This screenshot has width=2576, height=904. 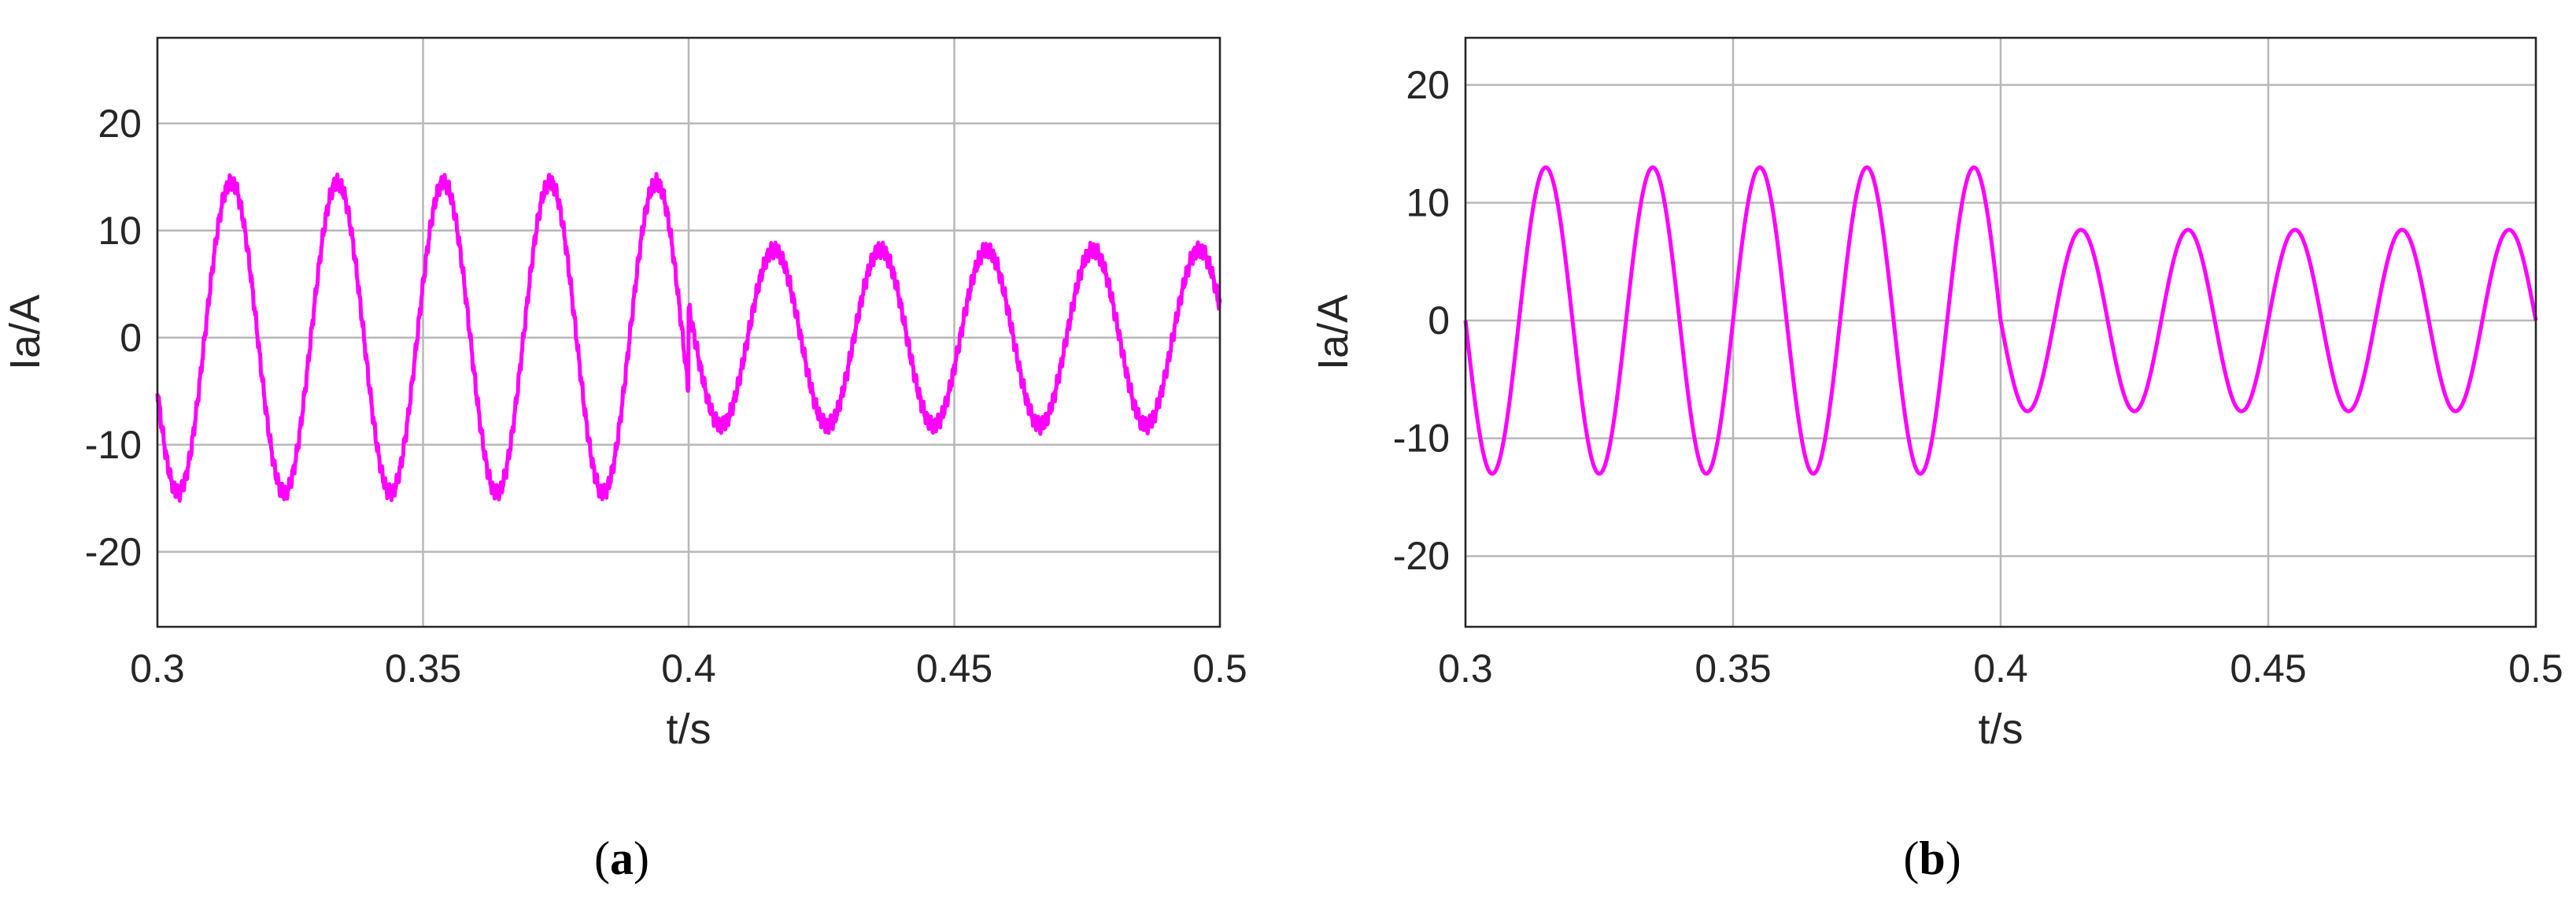 What do you see at coordinates (120, 124) in the screenshot?
I see `panel-a-y-tick-label: 20` at bounding box center [120, 124].